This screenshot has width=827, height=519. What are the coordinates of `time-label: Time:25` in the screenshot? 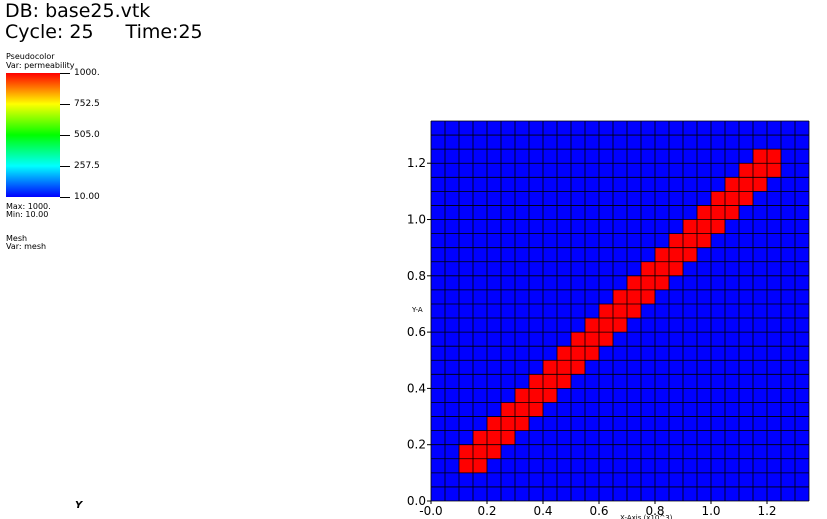 It's located at (164, 32).